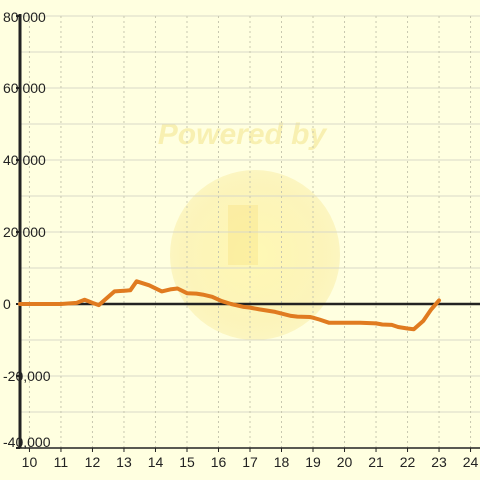  I want to click on x-tick-label: 14, so click(156, 462).